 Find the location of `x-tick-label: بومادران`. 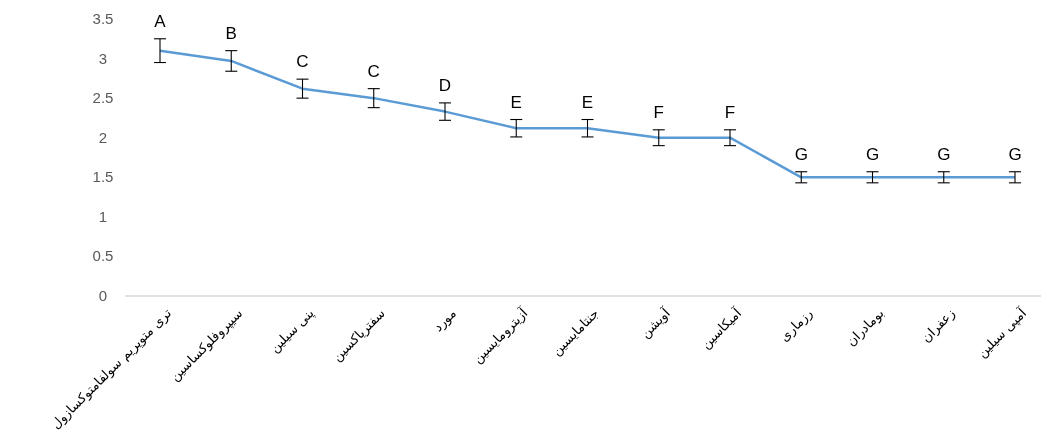

x-tick-label: بومادران is located at coordinates (865, 327).